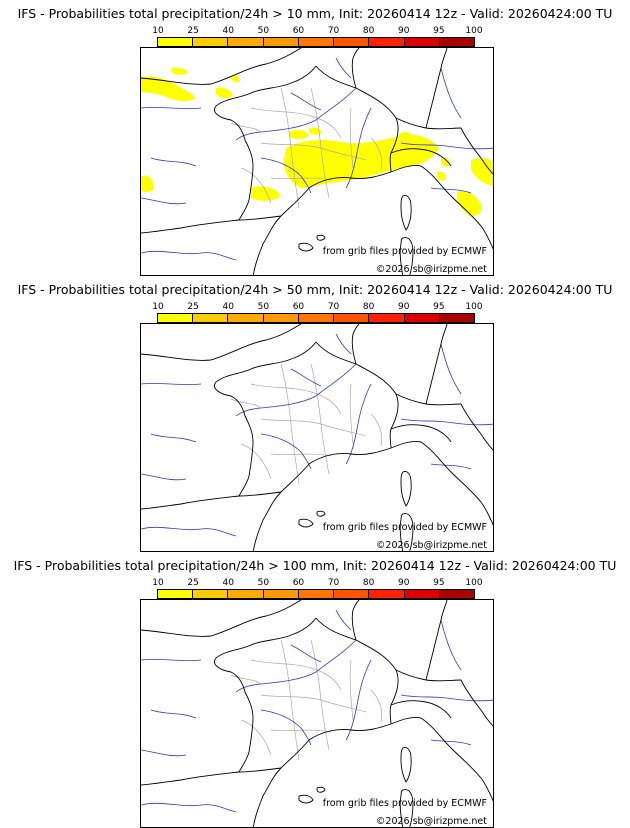 The width and height of the screenshot is (630, 828). I want to click on colorbar-tick-label: 95, so click(439, 31).